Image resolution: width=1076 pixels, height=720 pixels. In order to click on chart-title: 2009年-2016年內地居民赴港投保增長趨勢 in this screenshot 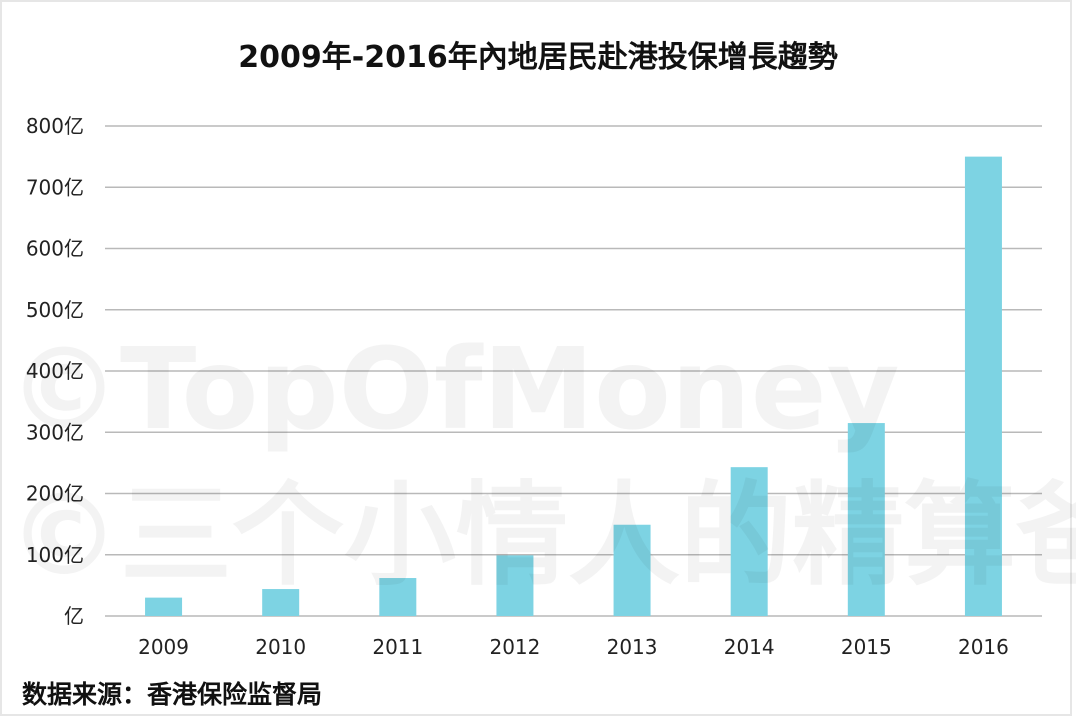, I will do `click(538, 57)`.